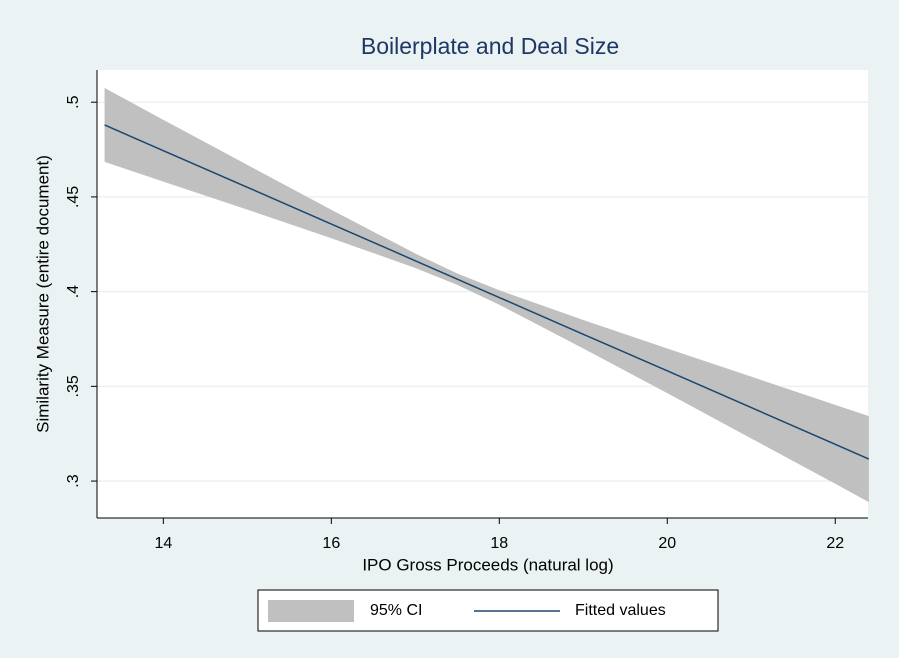 The image size is (899, 658). What do you see at coordinates (620, 610) in the screenshot?
I see `legend-label: Fitted values` at bounding box center [620, 610].